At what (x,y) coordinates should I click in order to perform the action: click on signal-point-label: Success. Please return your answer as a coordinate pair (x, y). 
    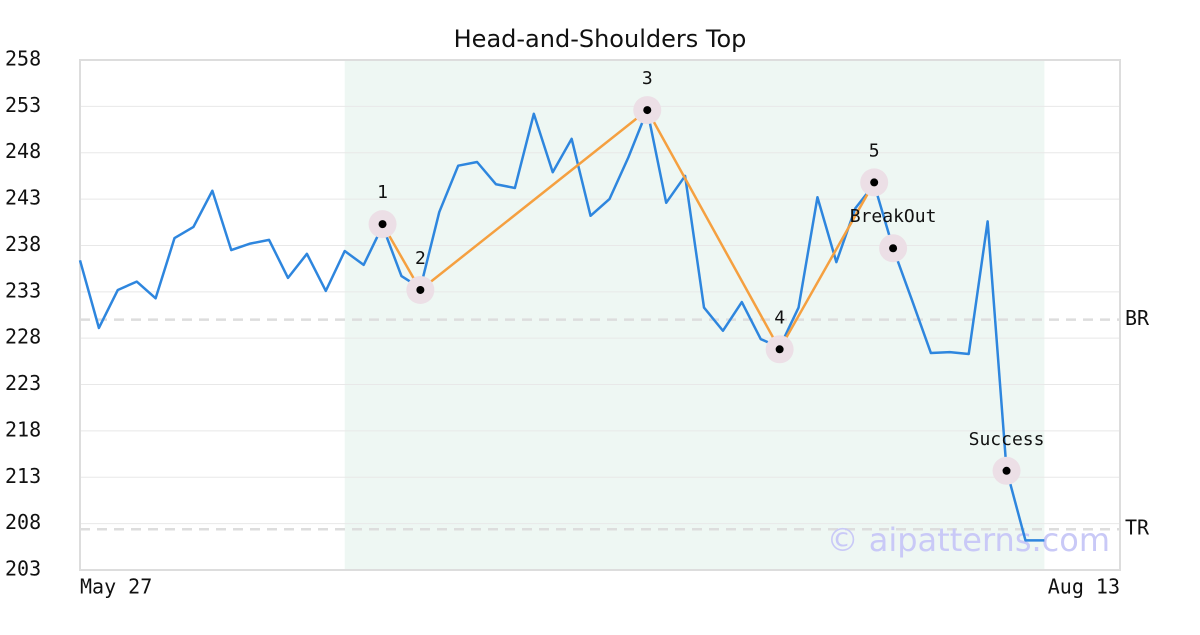
    Looking at the image, I should click on (1007, 439).